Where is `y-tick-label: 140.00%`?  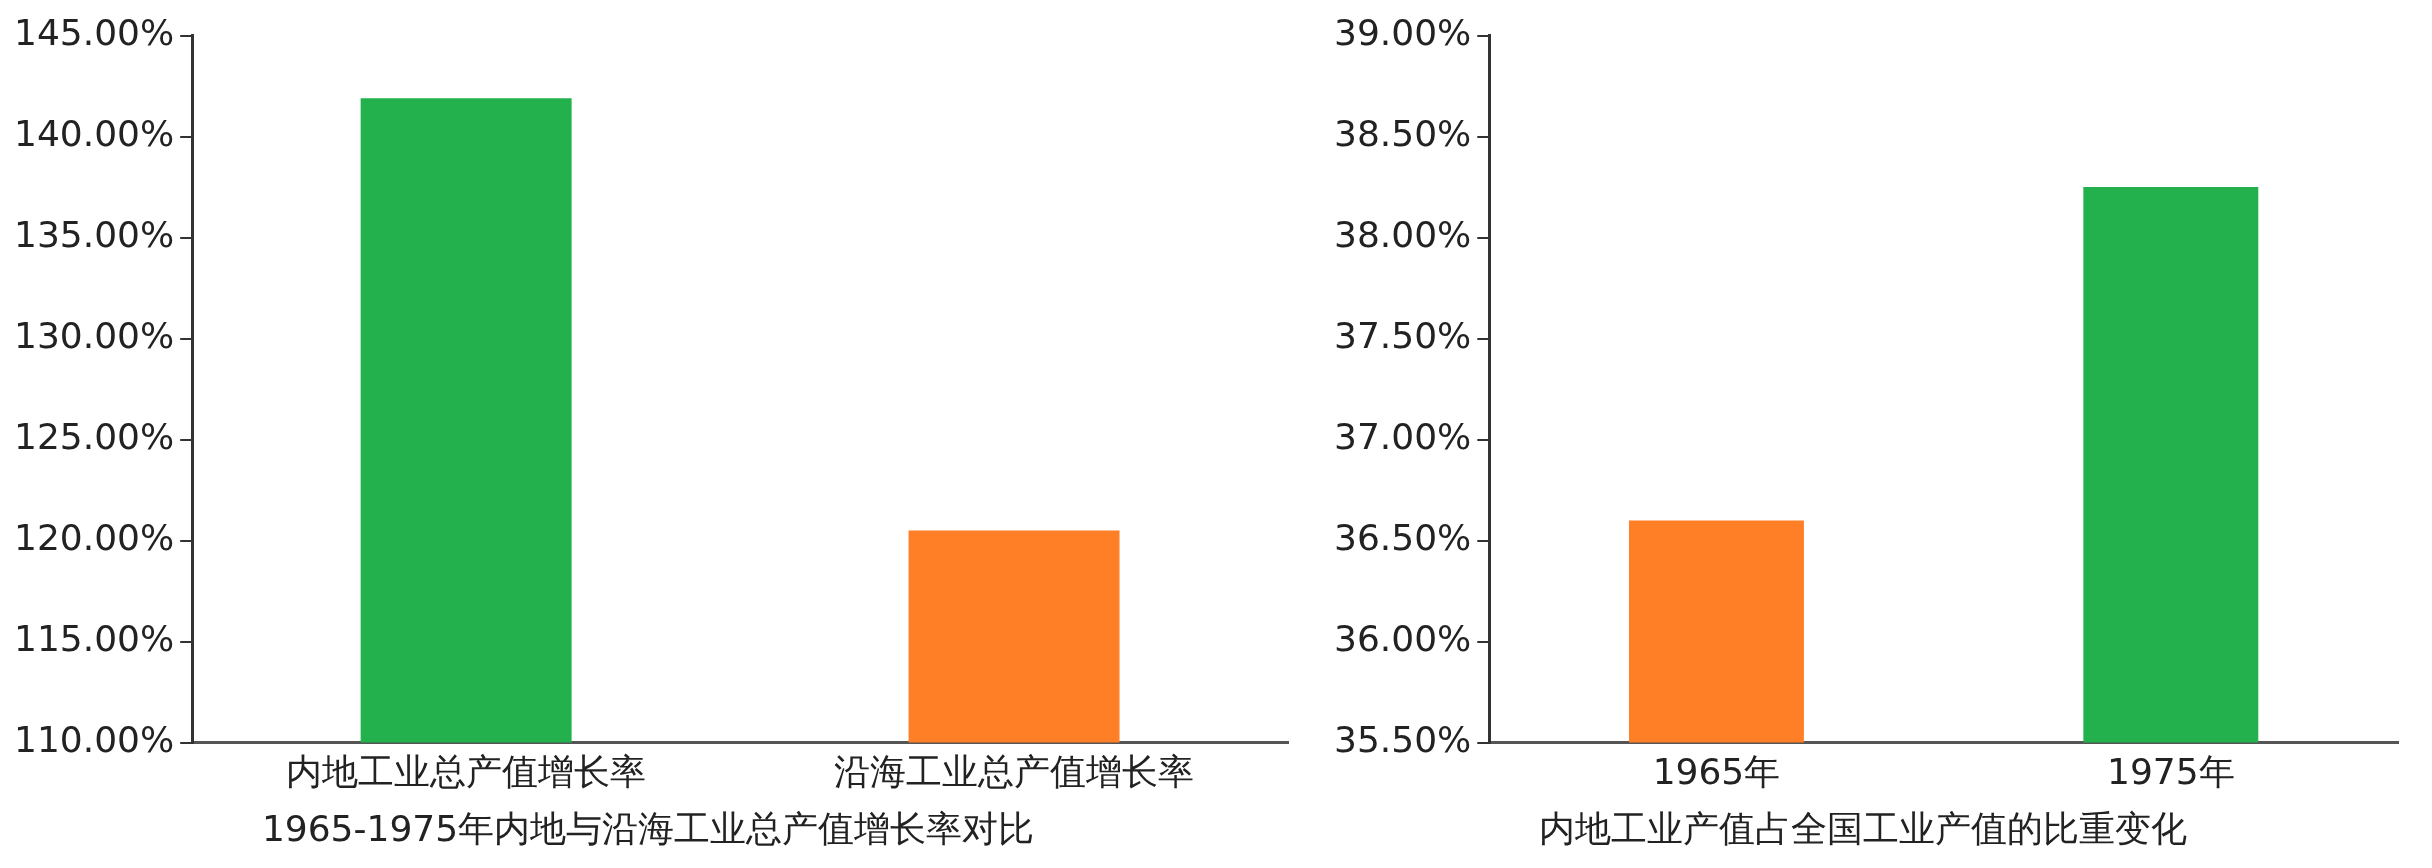
y-tick-label: 140.00% is located at coordinates (94, 133).